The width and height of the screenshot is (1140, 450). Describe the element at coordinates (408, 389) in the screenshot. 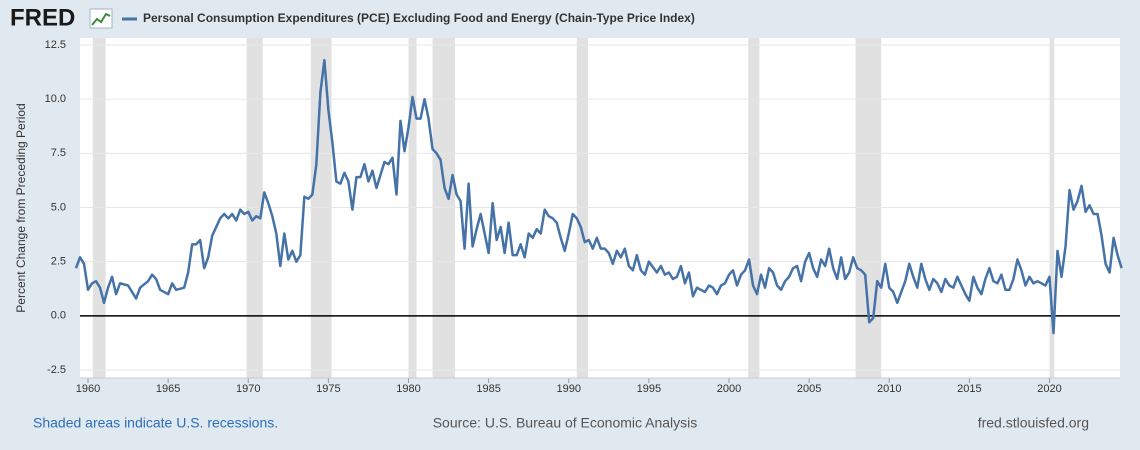

I see `x-tick-label: 1980` at that location.